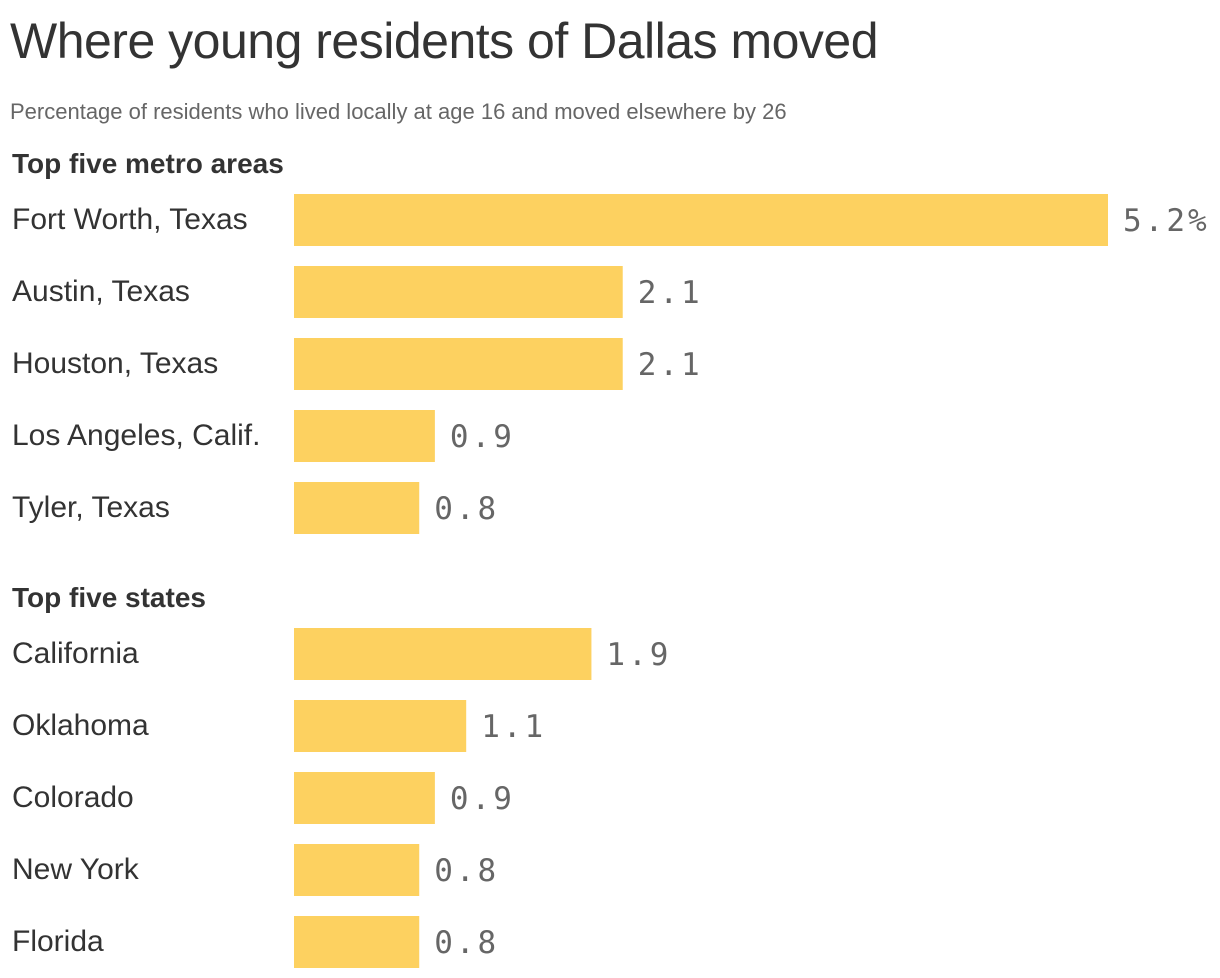  I want to click on value-label: 1.1, so click(513, 727).